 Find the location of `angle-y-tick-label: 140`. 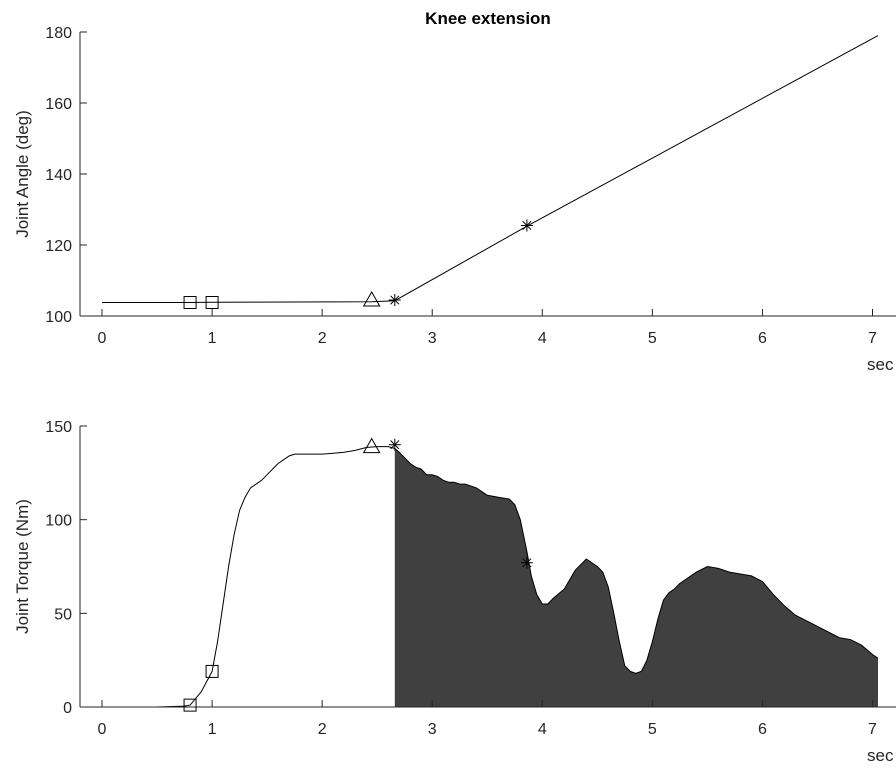

angle-y-tick-label: 140 is located at coordinates (58, 175).